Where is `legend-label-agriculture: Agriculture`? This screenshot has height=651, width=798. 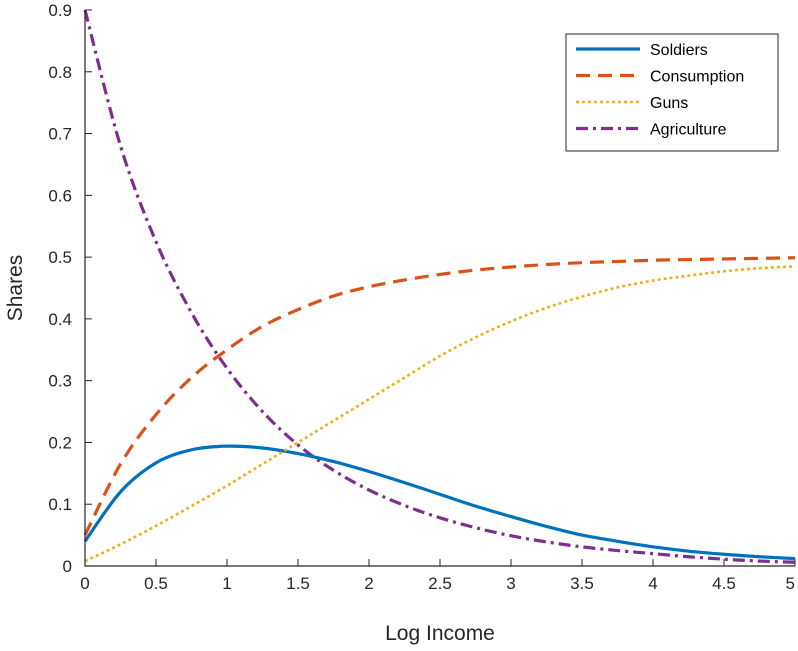 legend-label-agriculture: Agriculture is located at coordinates (688, 130).